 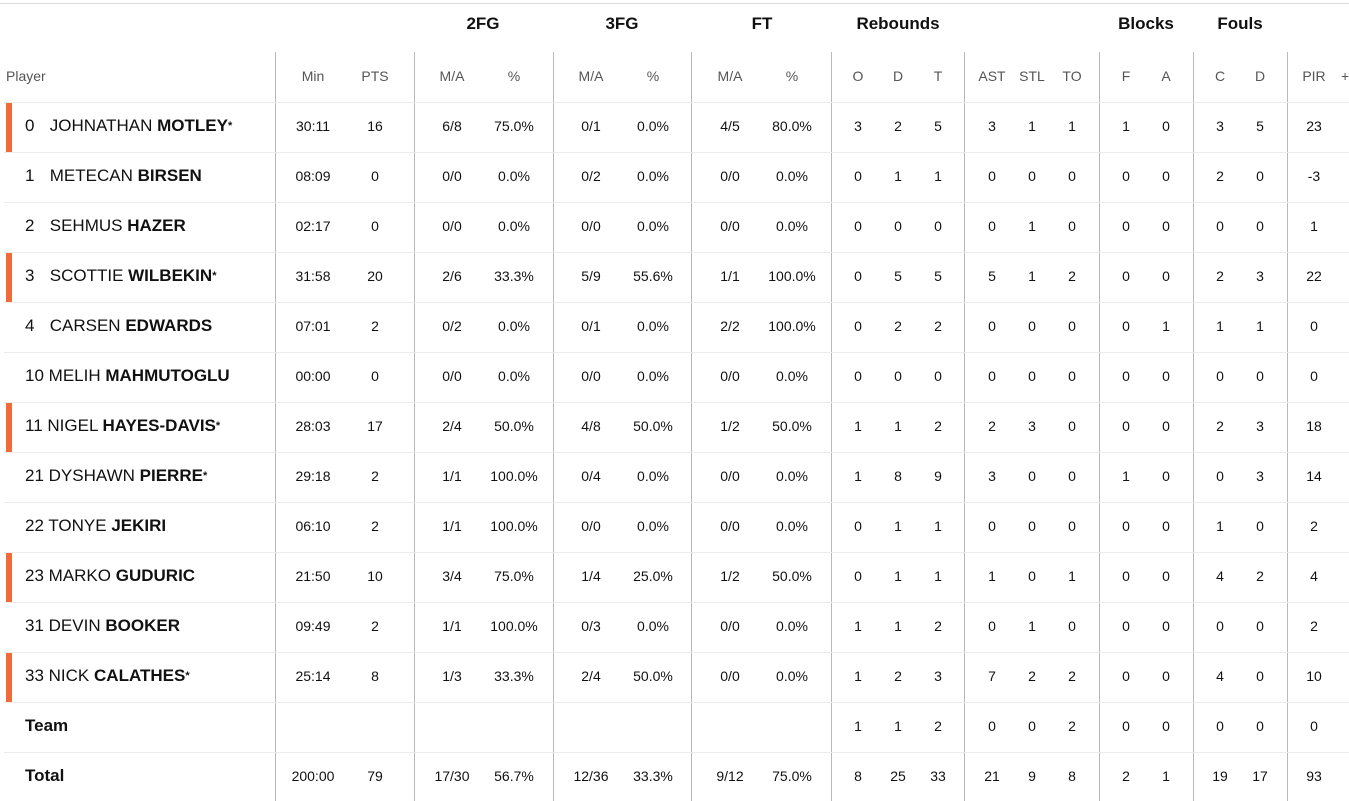 What do you see at coordinates (1032, 726) in the screenshot?
I see `stat-stl: 0` at bounding box center [1032, 726].